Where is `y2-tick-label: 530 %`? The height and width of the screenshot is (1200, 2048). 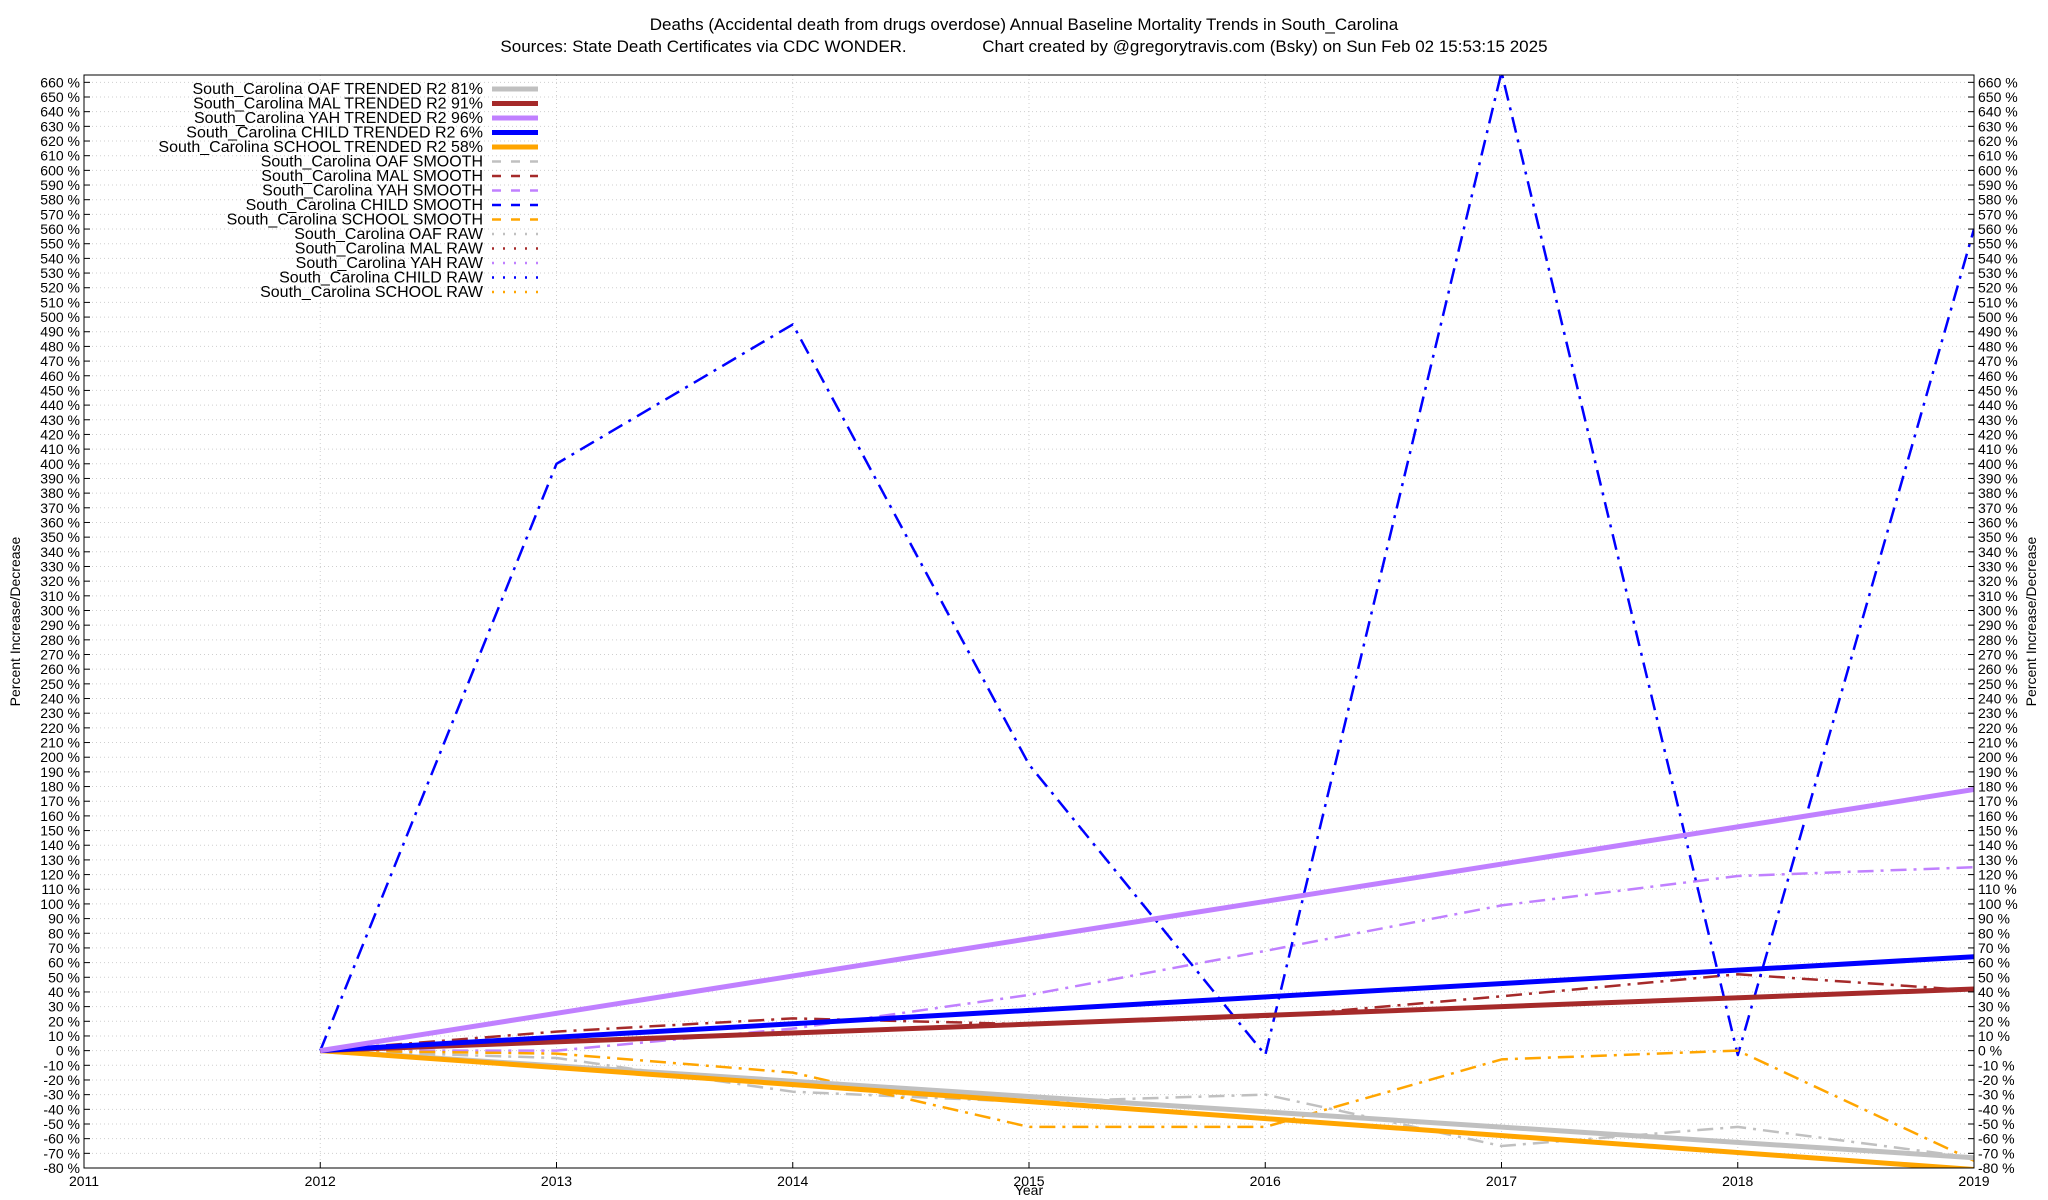 y2-tick-label: 530 % is located at coordinates (1998, 273).